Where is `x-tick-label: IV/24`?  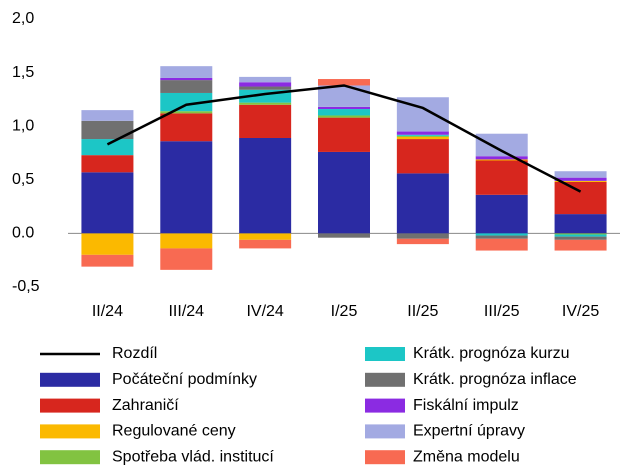
x-tick-label: IV/24 is located at coordinates (264, 311).